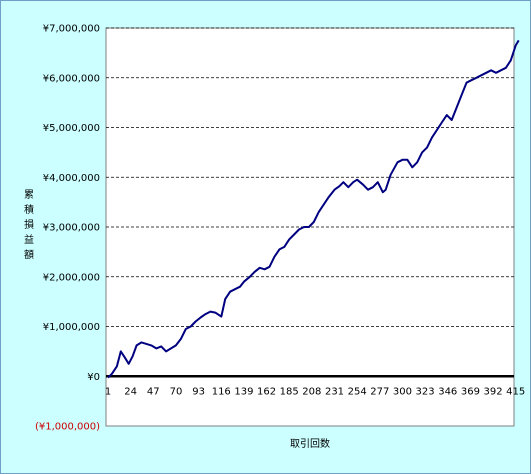  Describe the element at coordinates (311, 391) in the screenshot. I see `x-tick-label: 208` at that location.